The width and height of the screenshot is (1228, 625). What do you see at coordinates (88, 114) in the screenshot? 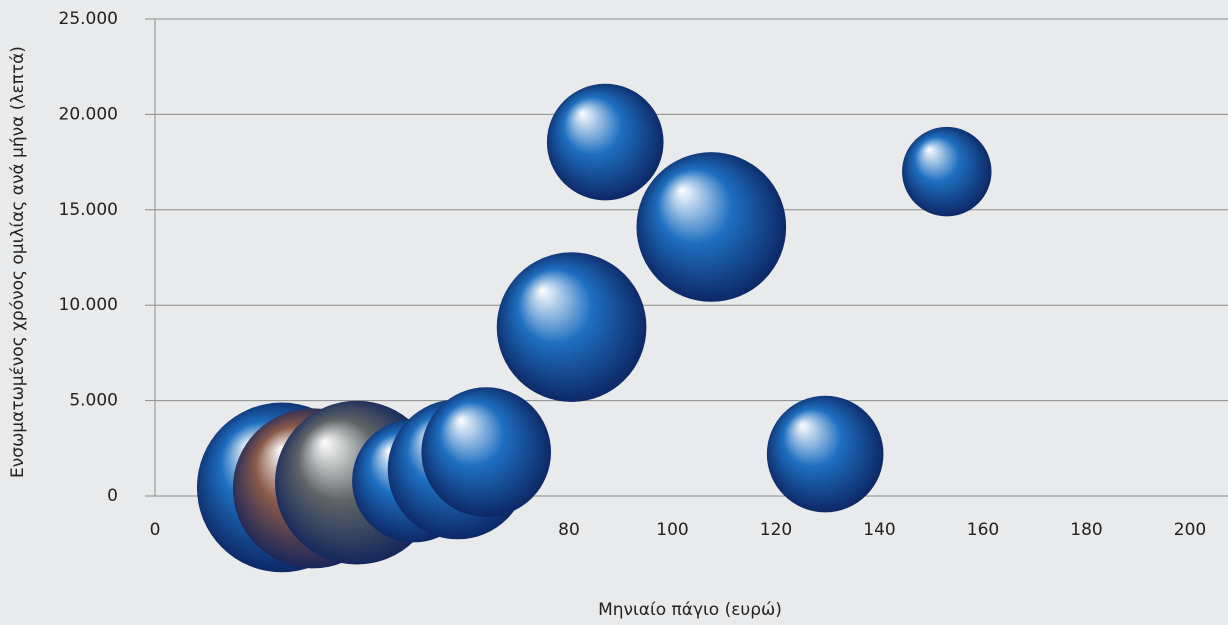
I see `y-tick-label: 20.000` at bounding box center [88, 114].